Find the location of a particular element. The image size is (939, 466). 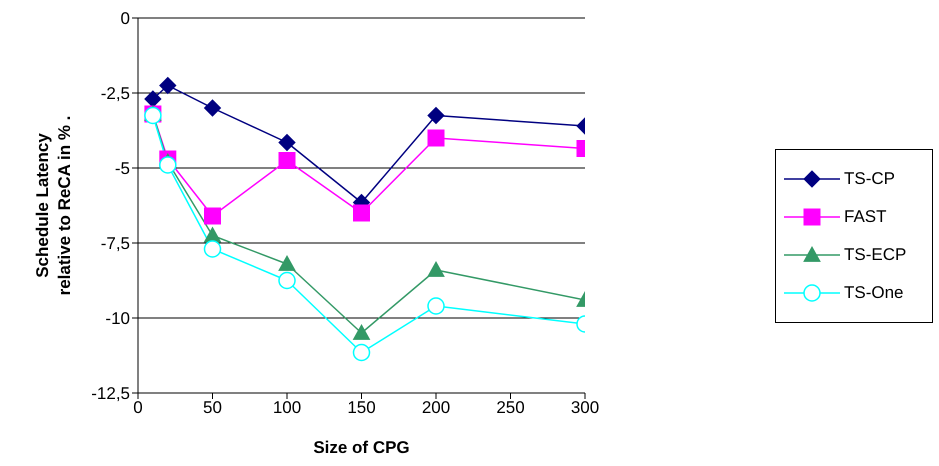

x-axis-title: Size of CPG is located at coordinates (361, 447).